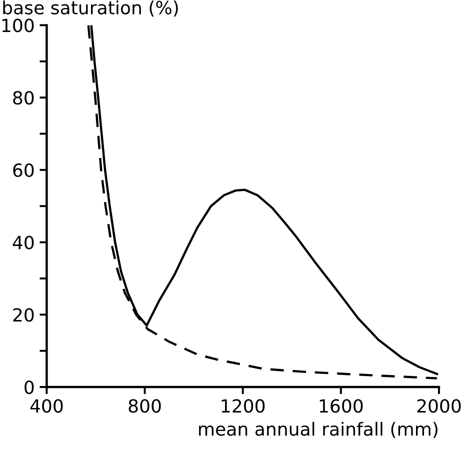  What do you see at coordinates (23, 170) in the screenshot?
I see `y-tick-label: 60` at bounding box center [23, 170].